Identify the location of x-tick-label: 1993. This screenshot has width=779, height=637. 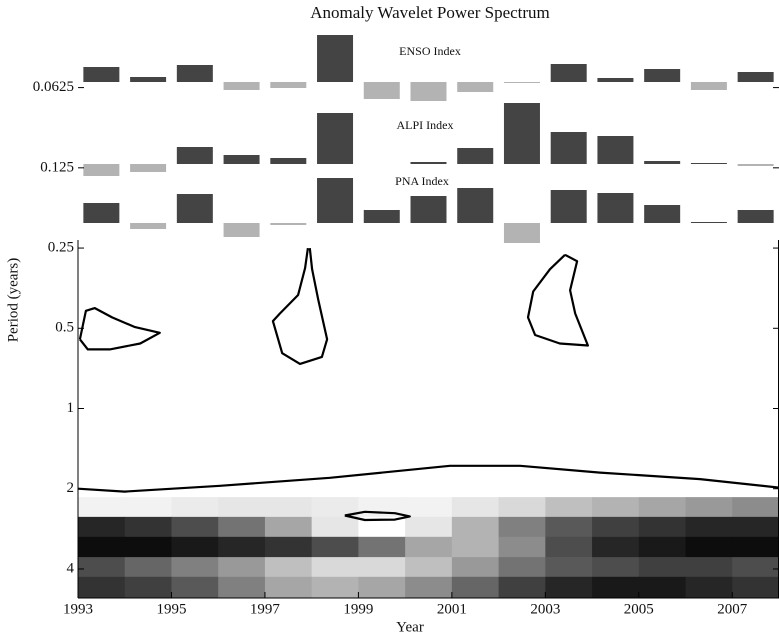
(78, 609).